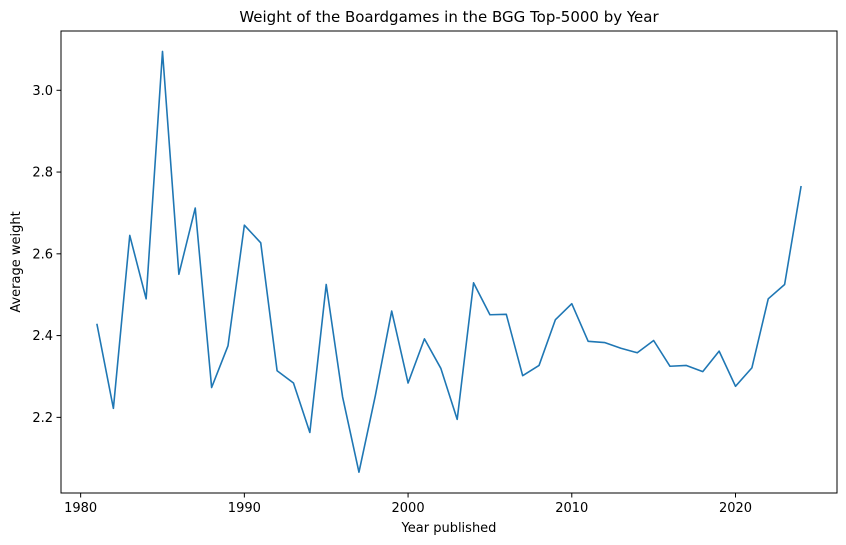  Describe the element at coordinates (244, 508) in the screenshot. I see `x-tick-label: 1990` at that location.